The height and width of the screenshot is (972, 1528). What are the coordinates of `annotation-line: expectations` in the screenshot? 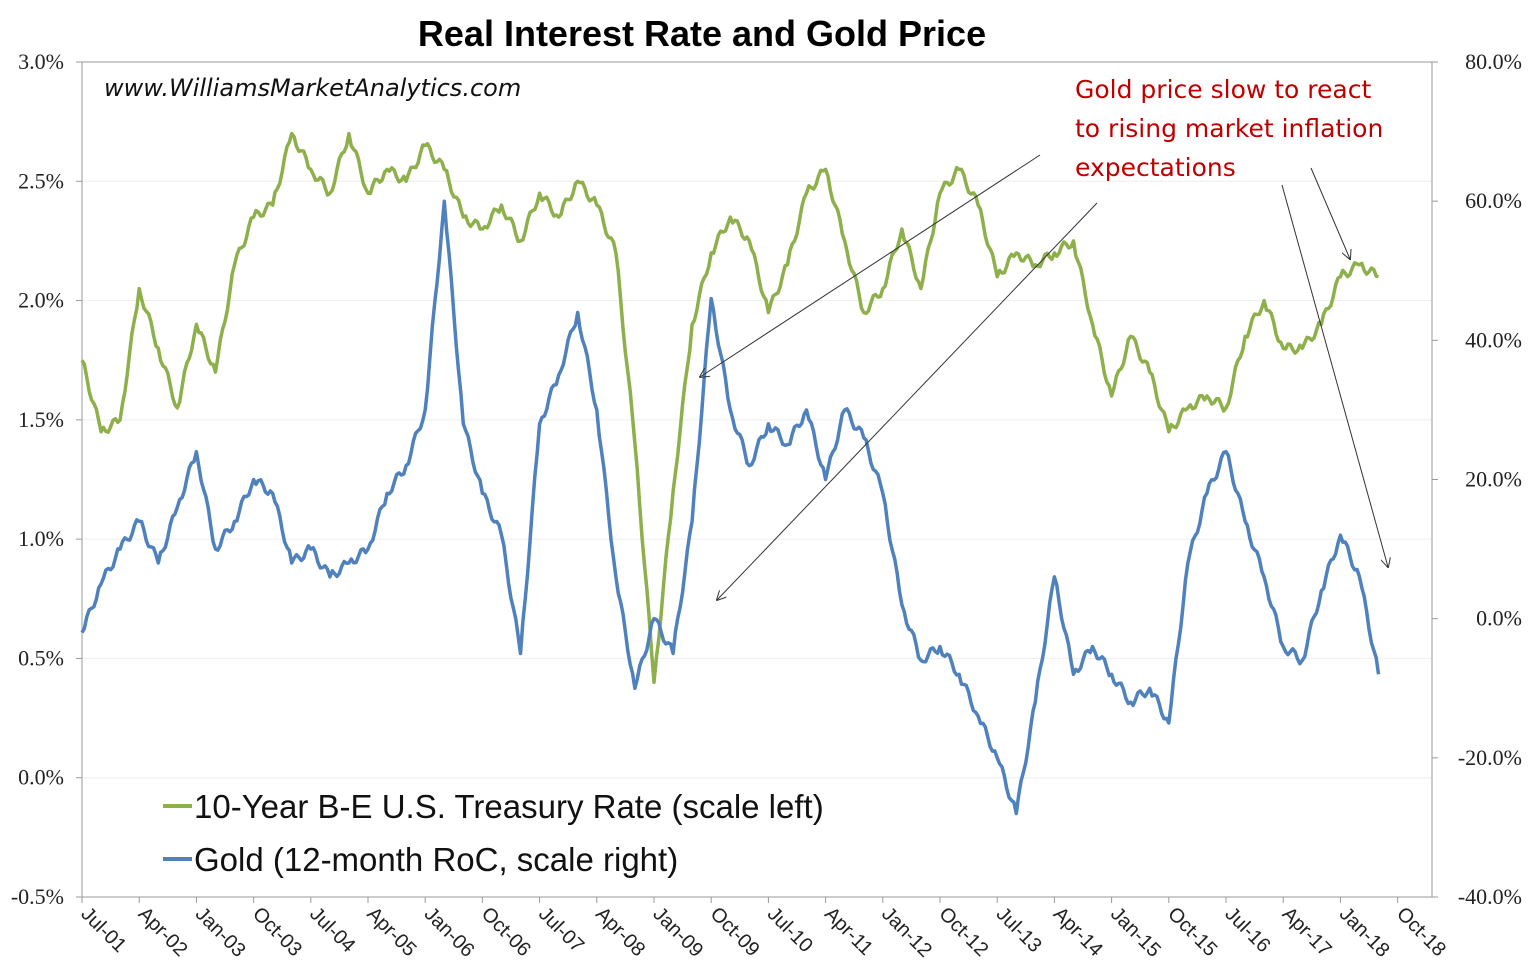 It's located at (1155, 167).